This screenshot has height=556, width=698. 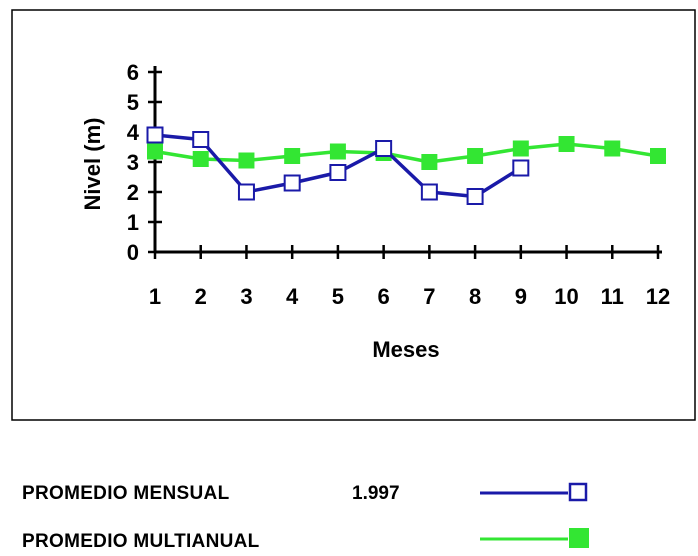 I want to click on x-tick-label: 9, so click(x=521, y=296).